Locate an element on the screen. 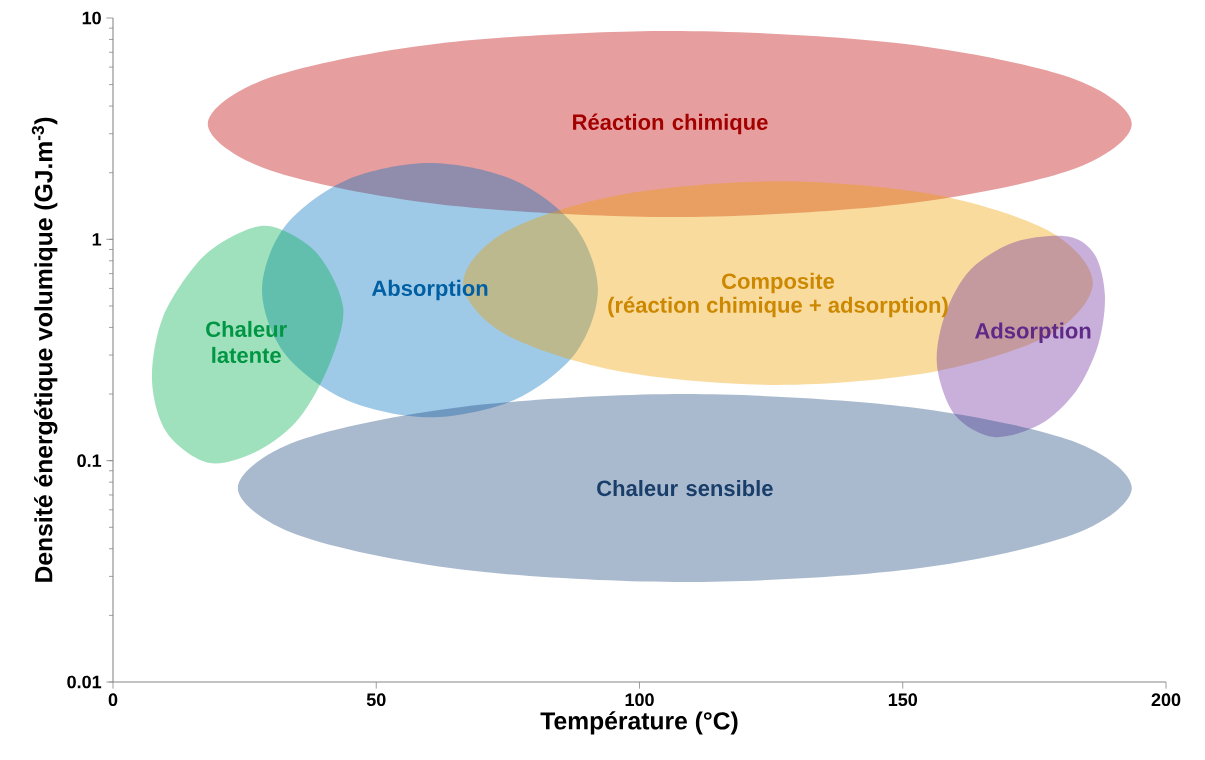  series-label: Composite is located at coordinates (778, 283).